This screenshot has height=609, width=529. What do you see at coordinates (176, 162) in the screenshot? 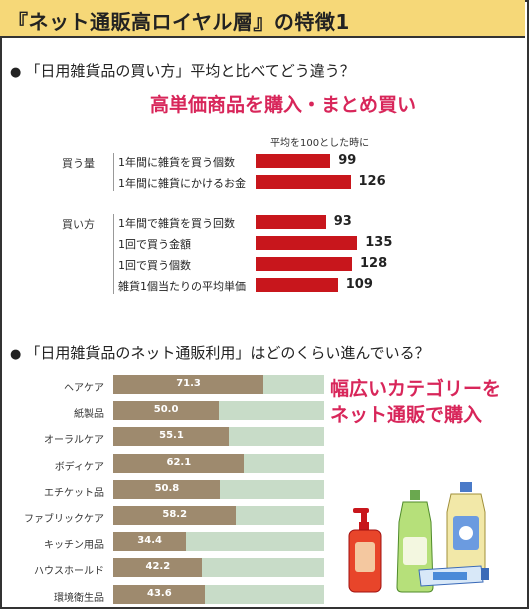
I see `bar-label: 1年間に雑貨を買う個数` at bounding box center [176, 162].